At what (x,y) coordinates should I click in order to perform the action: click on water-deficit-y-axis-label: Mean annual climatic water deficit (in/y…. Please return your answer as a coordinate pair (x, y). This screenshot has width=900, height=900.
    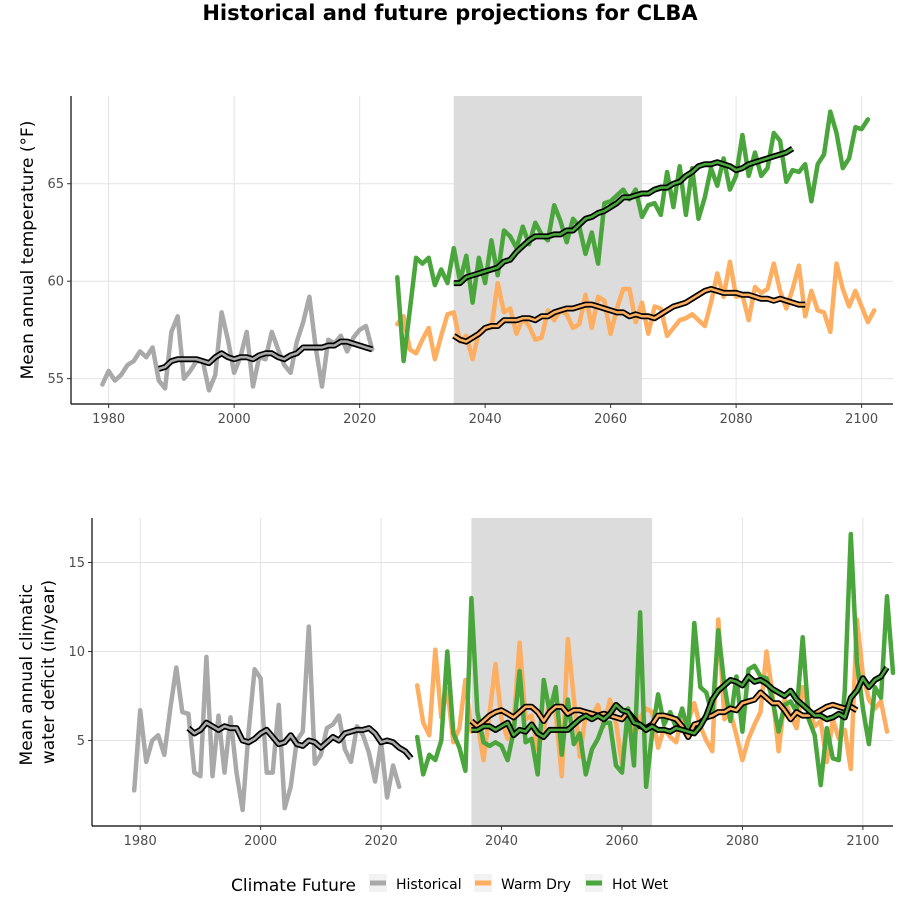
    Looking at the image, I should click on (38, 672).